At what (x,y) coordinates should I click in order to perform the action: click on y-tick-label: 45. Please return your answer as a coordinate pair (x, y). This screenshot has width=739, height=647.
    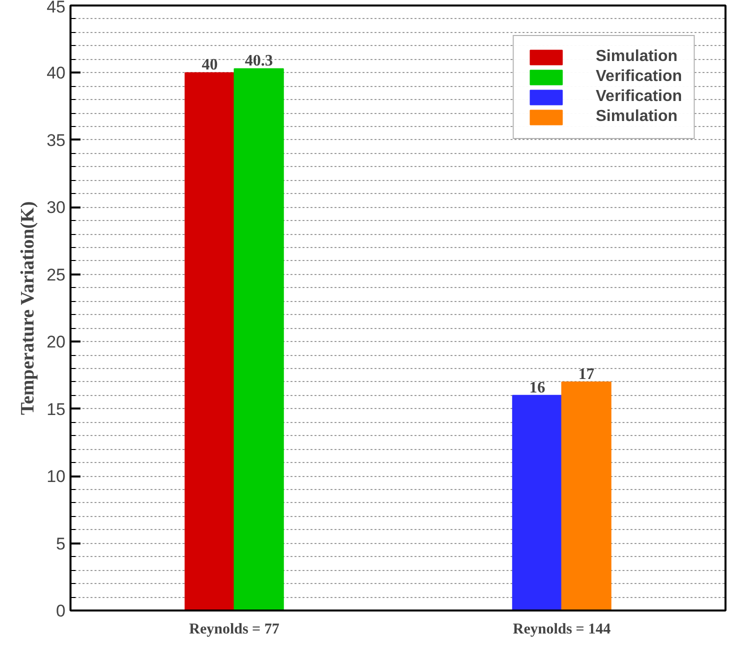
    Looking at the image, I should click on (56, 8).